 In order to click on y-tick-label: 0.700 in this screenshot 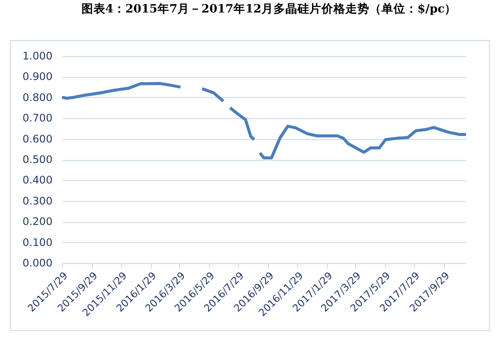, I will do `click(37, 118)`.